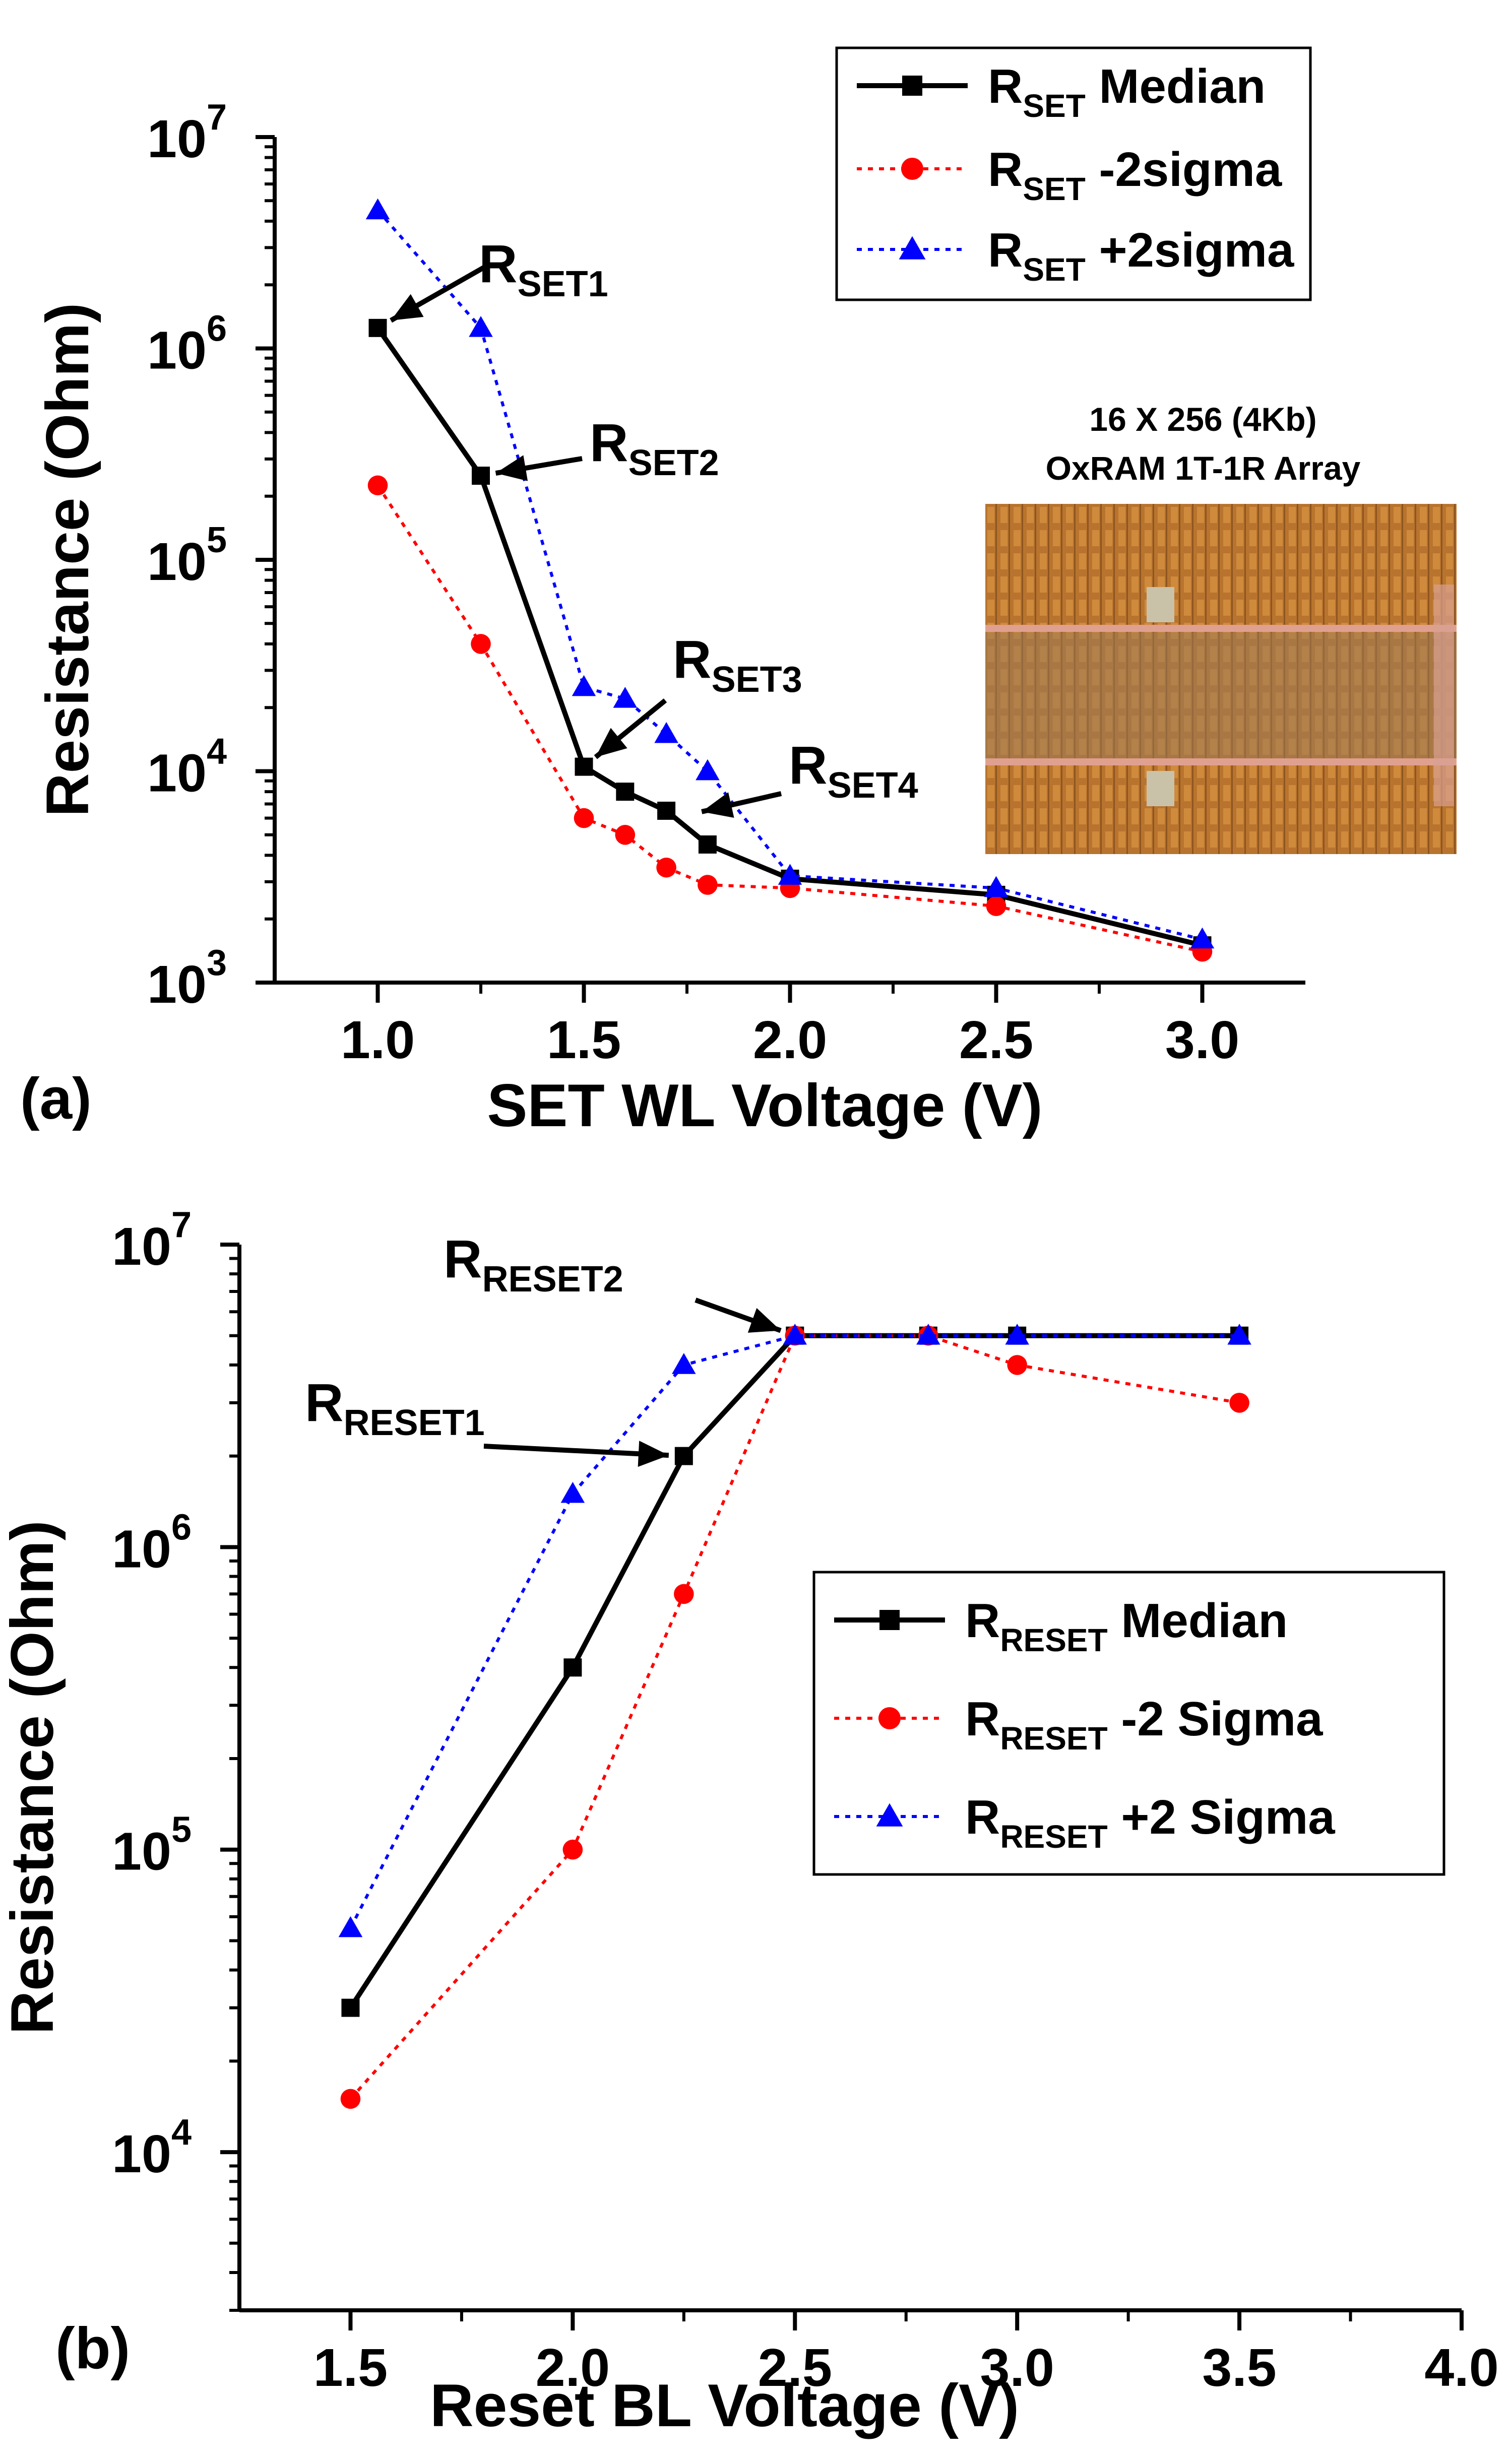 The height and width of the screenshot is (2464, 1512). What do you see at coordinates (1221, 695) in the screenshot?
I see `inset-array-band` at bounding box center [1221, 695].